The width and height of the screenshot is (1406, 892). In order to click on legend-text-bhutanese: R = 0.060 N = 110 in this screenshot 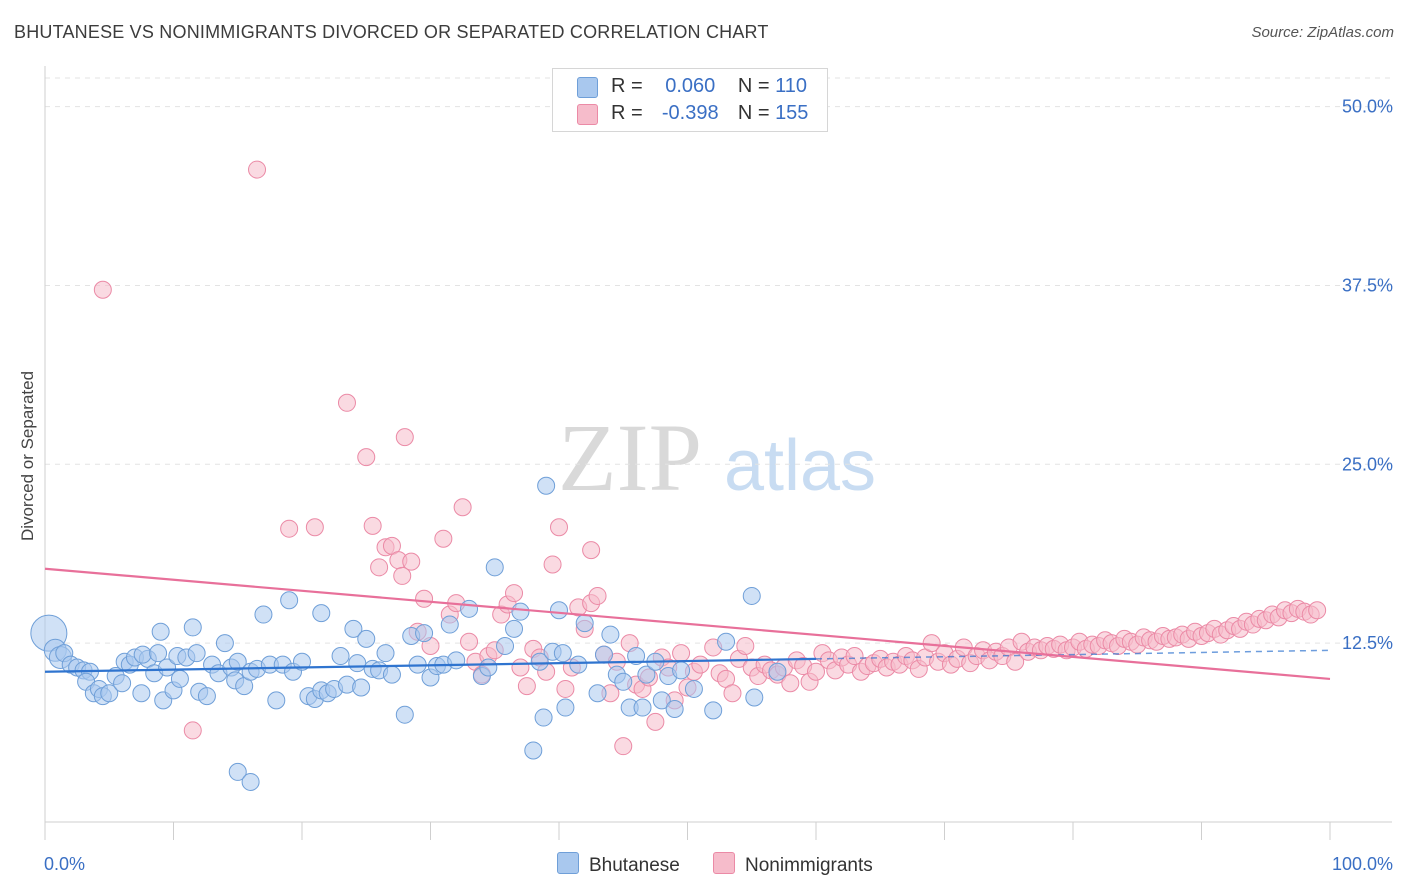, I will do `click(709, 86)`.